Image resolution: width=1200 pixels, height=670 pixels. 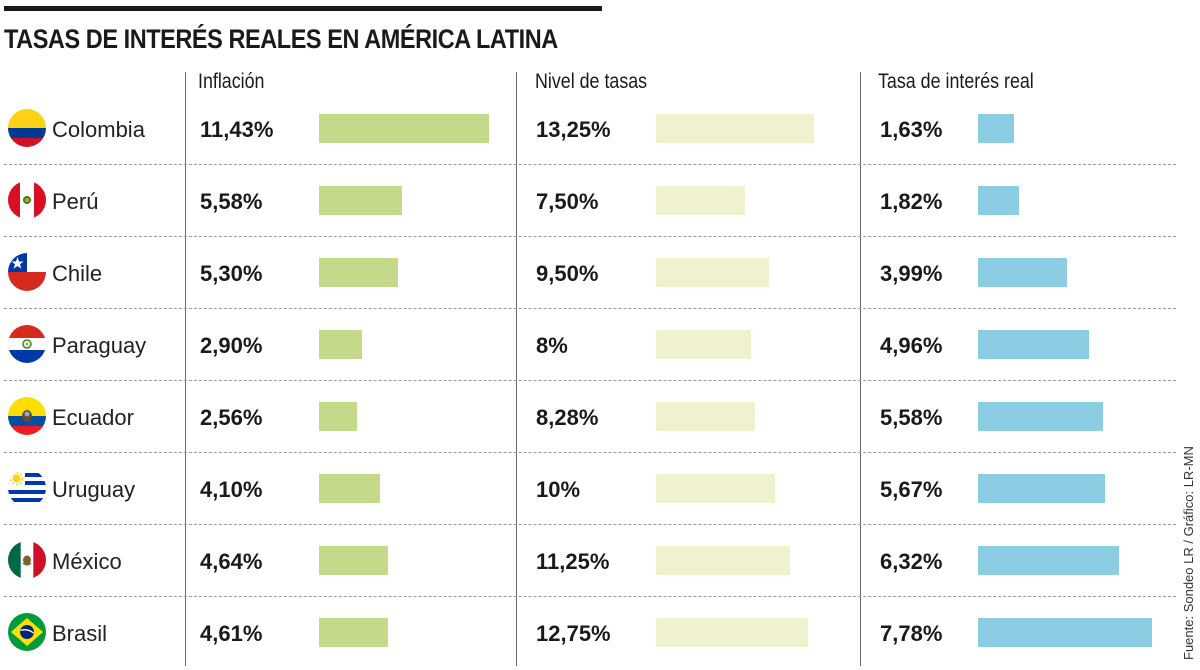 I want to click on table-row: Ecuador 2,56% 8,28% 5,58%, so click(x=589, y=416).